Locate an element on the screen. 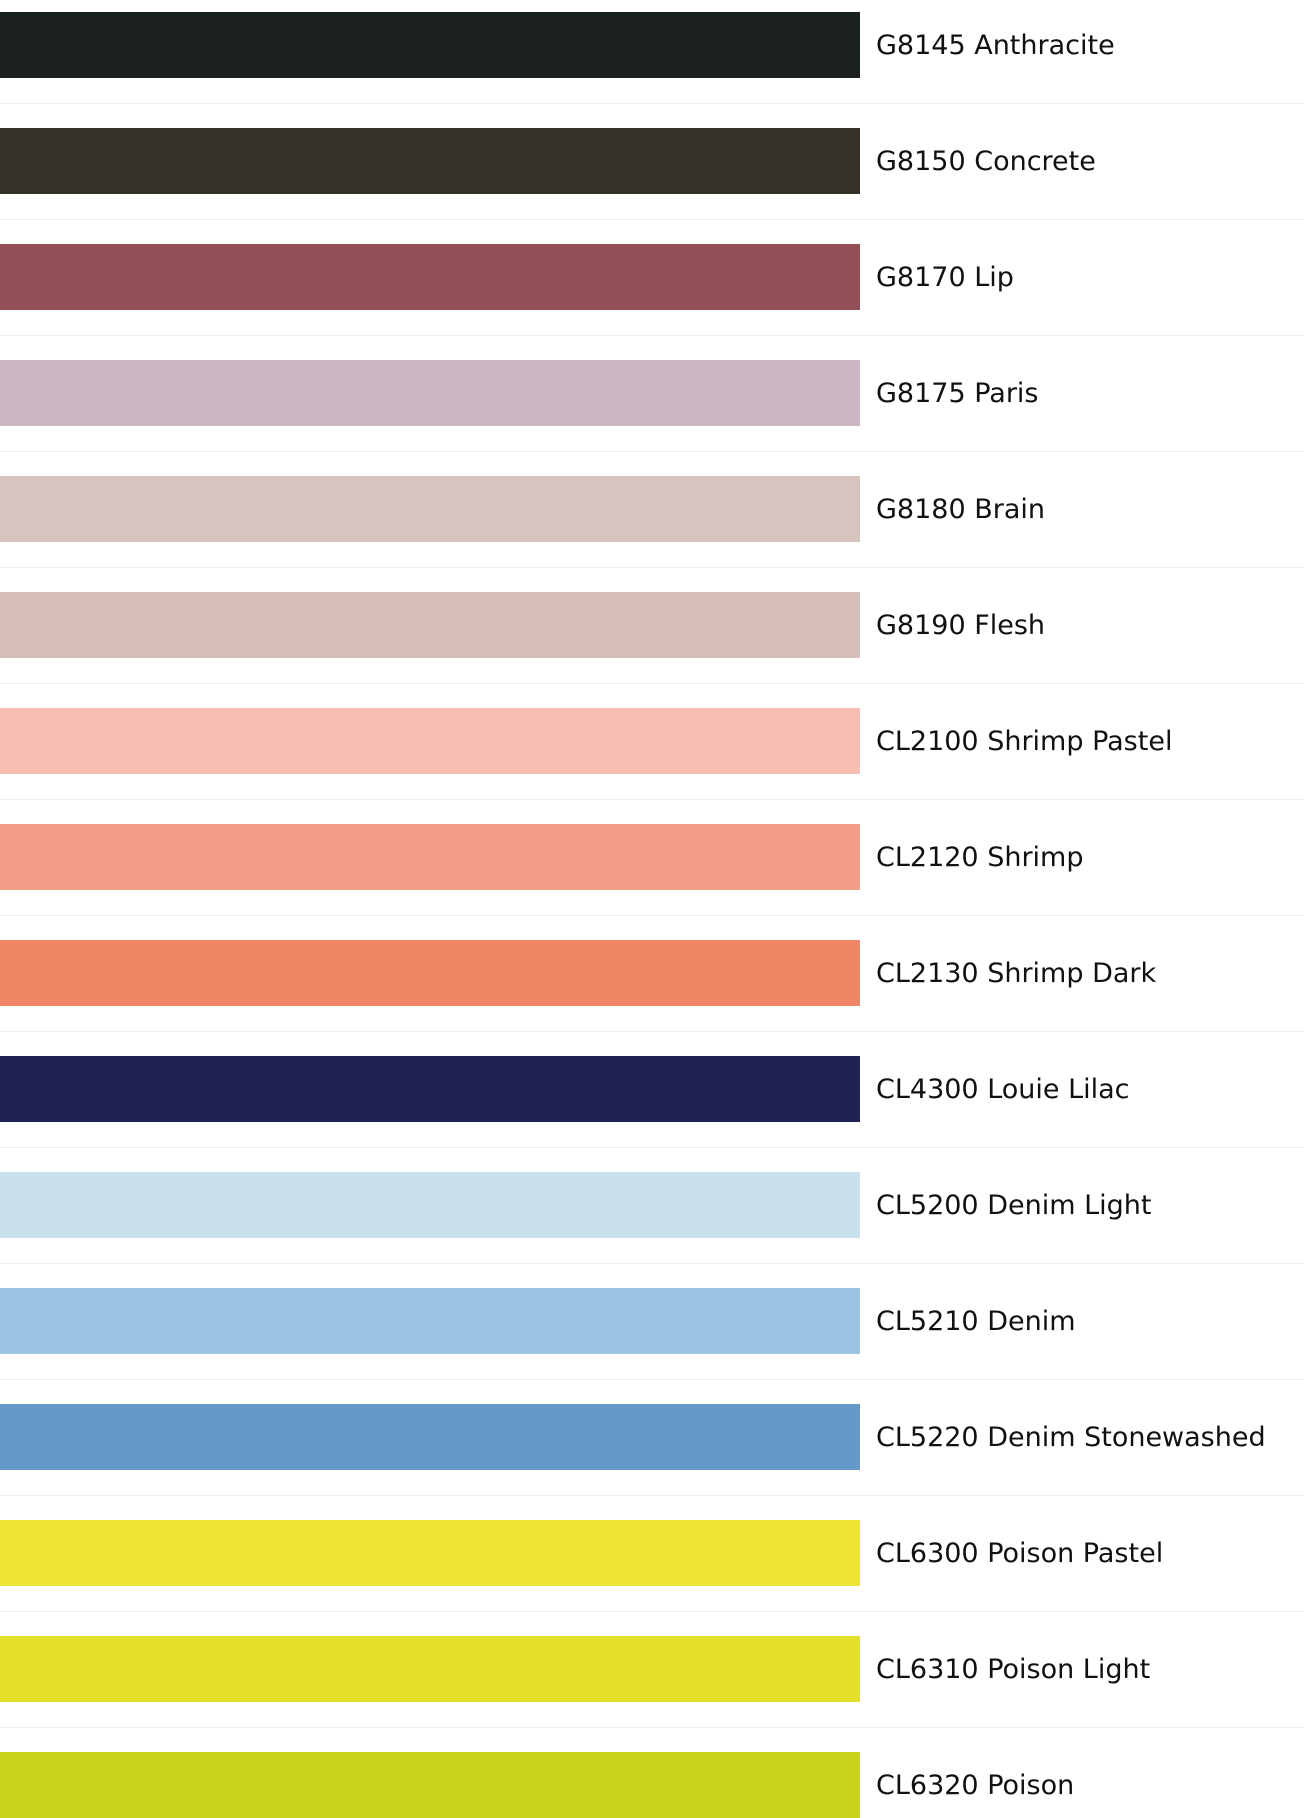  color-label: CL5210 Denim is located at coordinates (976, 1321).